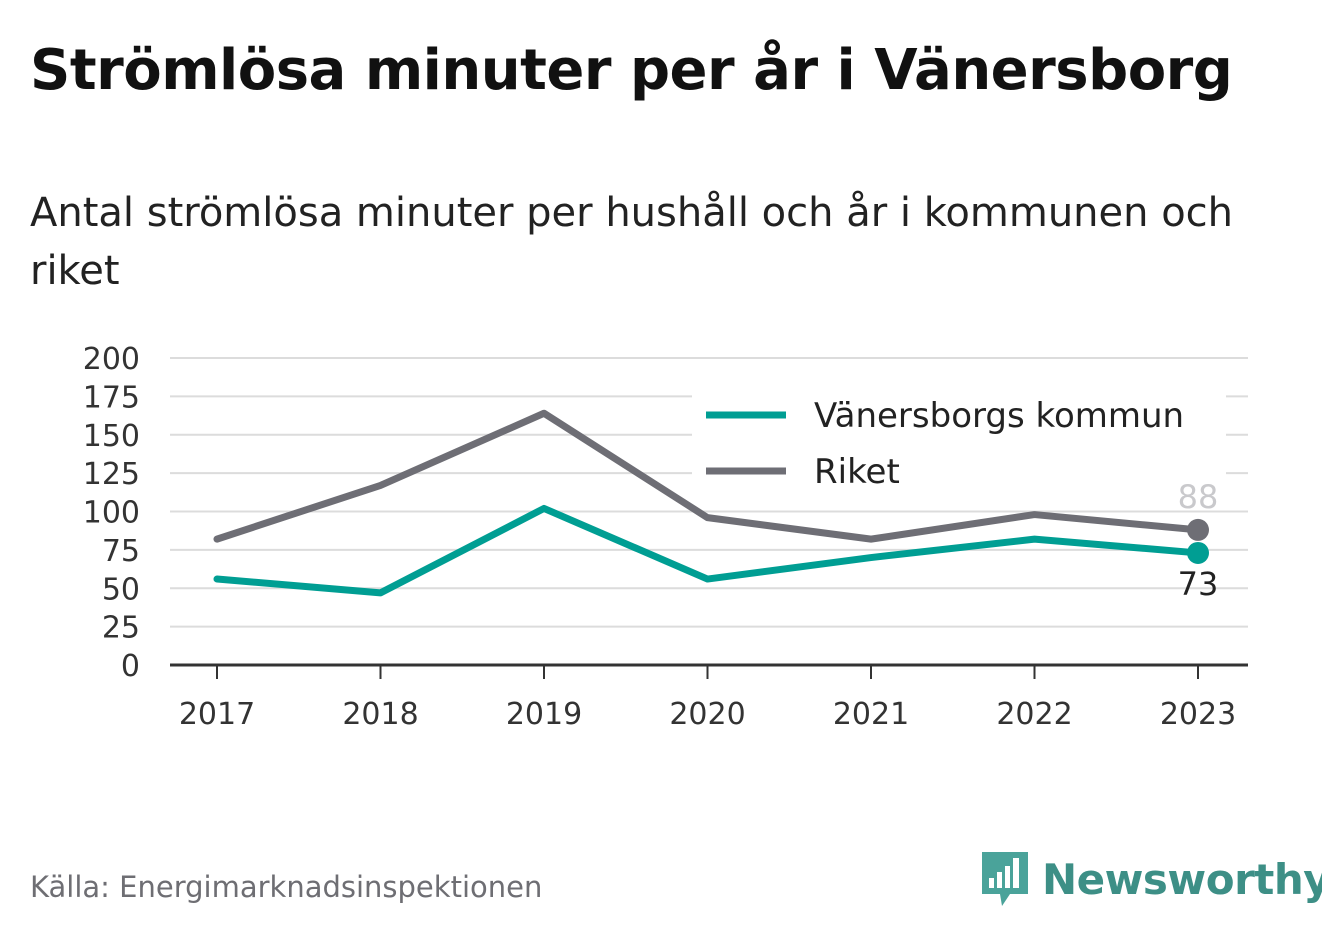  What do you see at coordinates (1198, 497) in the screenshot?
I see `end-label-riket: 88` at bounding box center [1198, 497].